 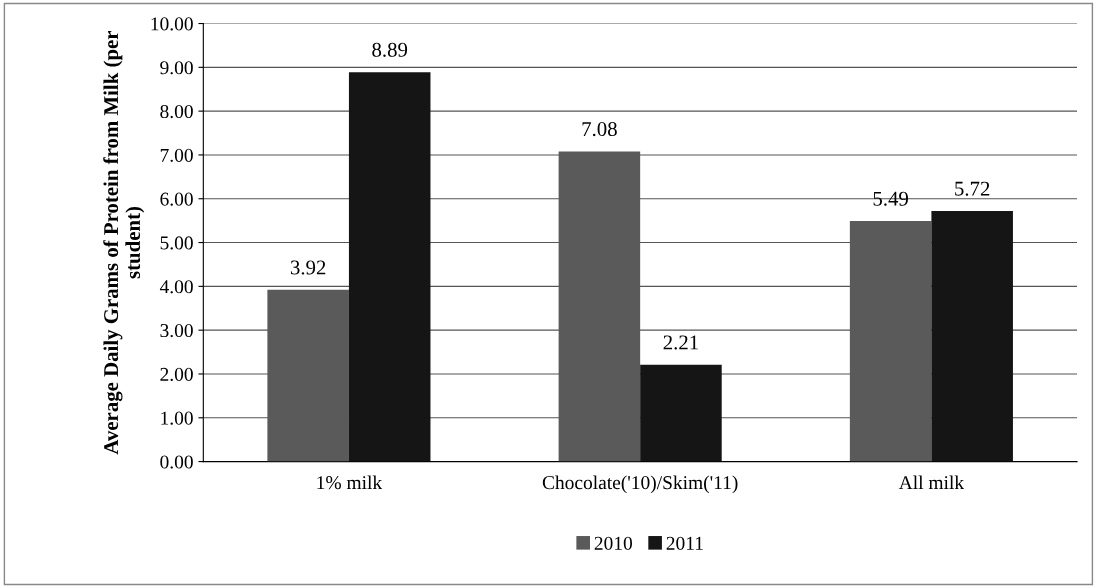 What do you see at coordinates (640, 484) in the screenshot?
I see `x-tick-label: Chocolate('10)/Skim('11)` at bounding box center [640, 484].